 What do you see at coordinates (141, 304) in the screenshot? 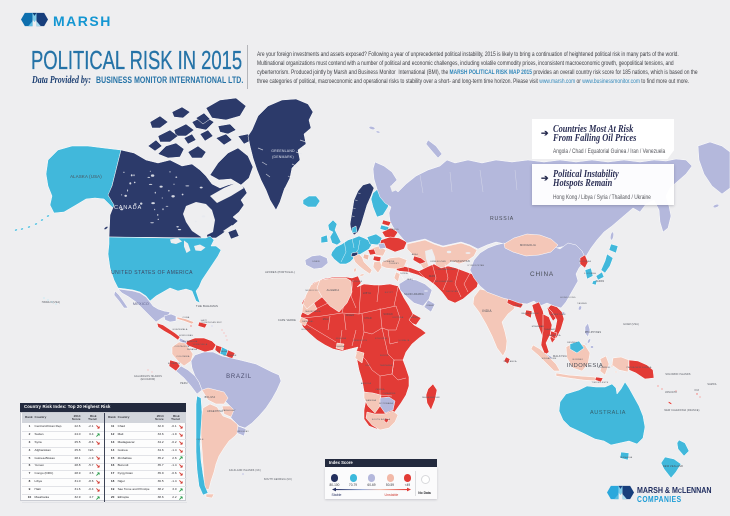
I see `svg-text: MEXICO` at bounding box center [141, 304].